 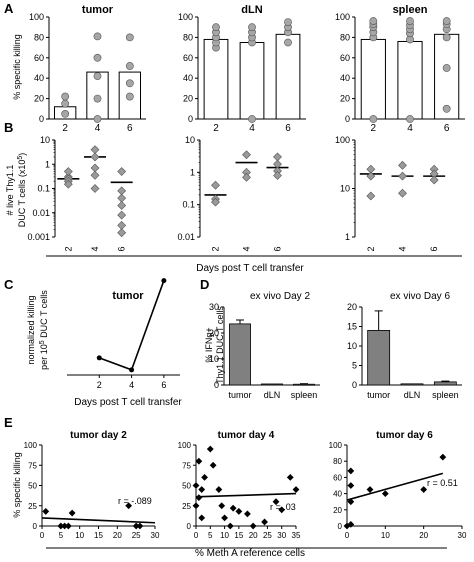 What do you see at coordinates (371, 248) in the screenshot?
I see `x-tick-label: 2` at bounding box center [371, 248].